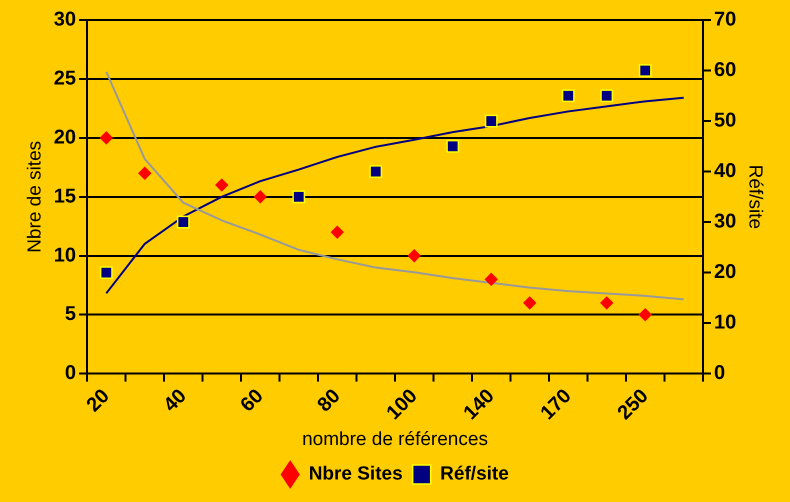  Describe the element at coordinates (329, 400) in the screenshot. I see `x-tick-label: 80` at that location.